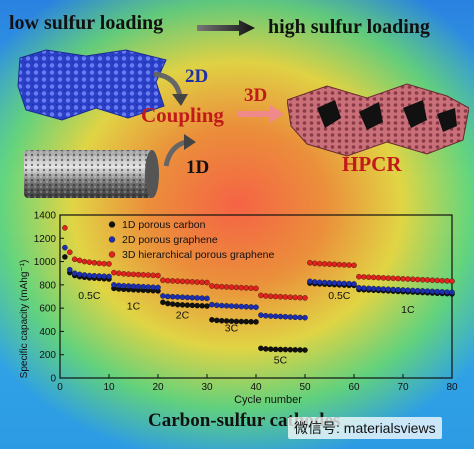  What do you see at coordinates (378, 120) in the screenshot?
I see `hpcr-structure-image` at bounding box center [378, 120].